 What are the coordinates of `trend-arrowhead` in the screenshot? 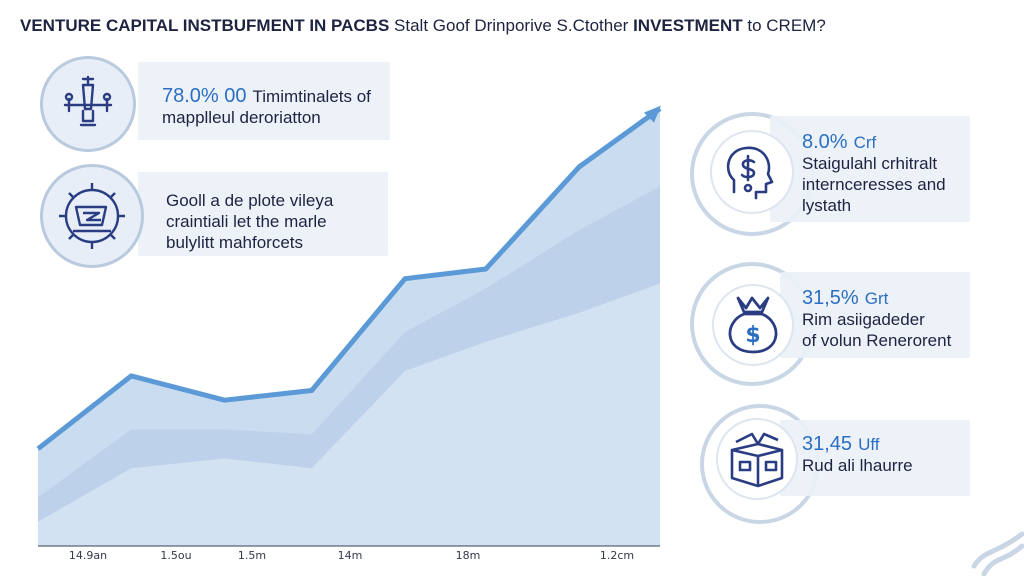 It's located at (652, 114).